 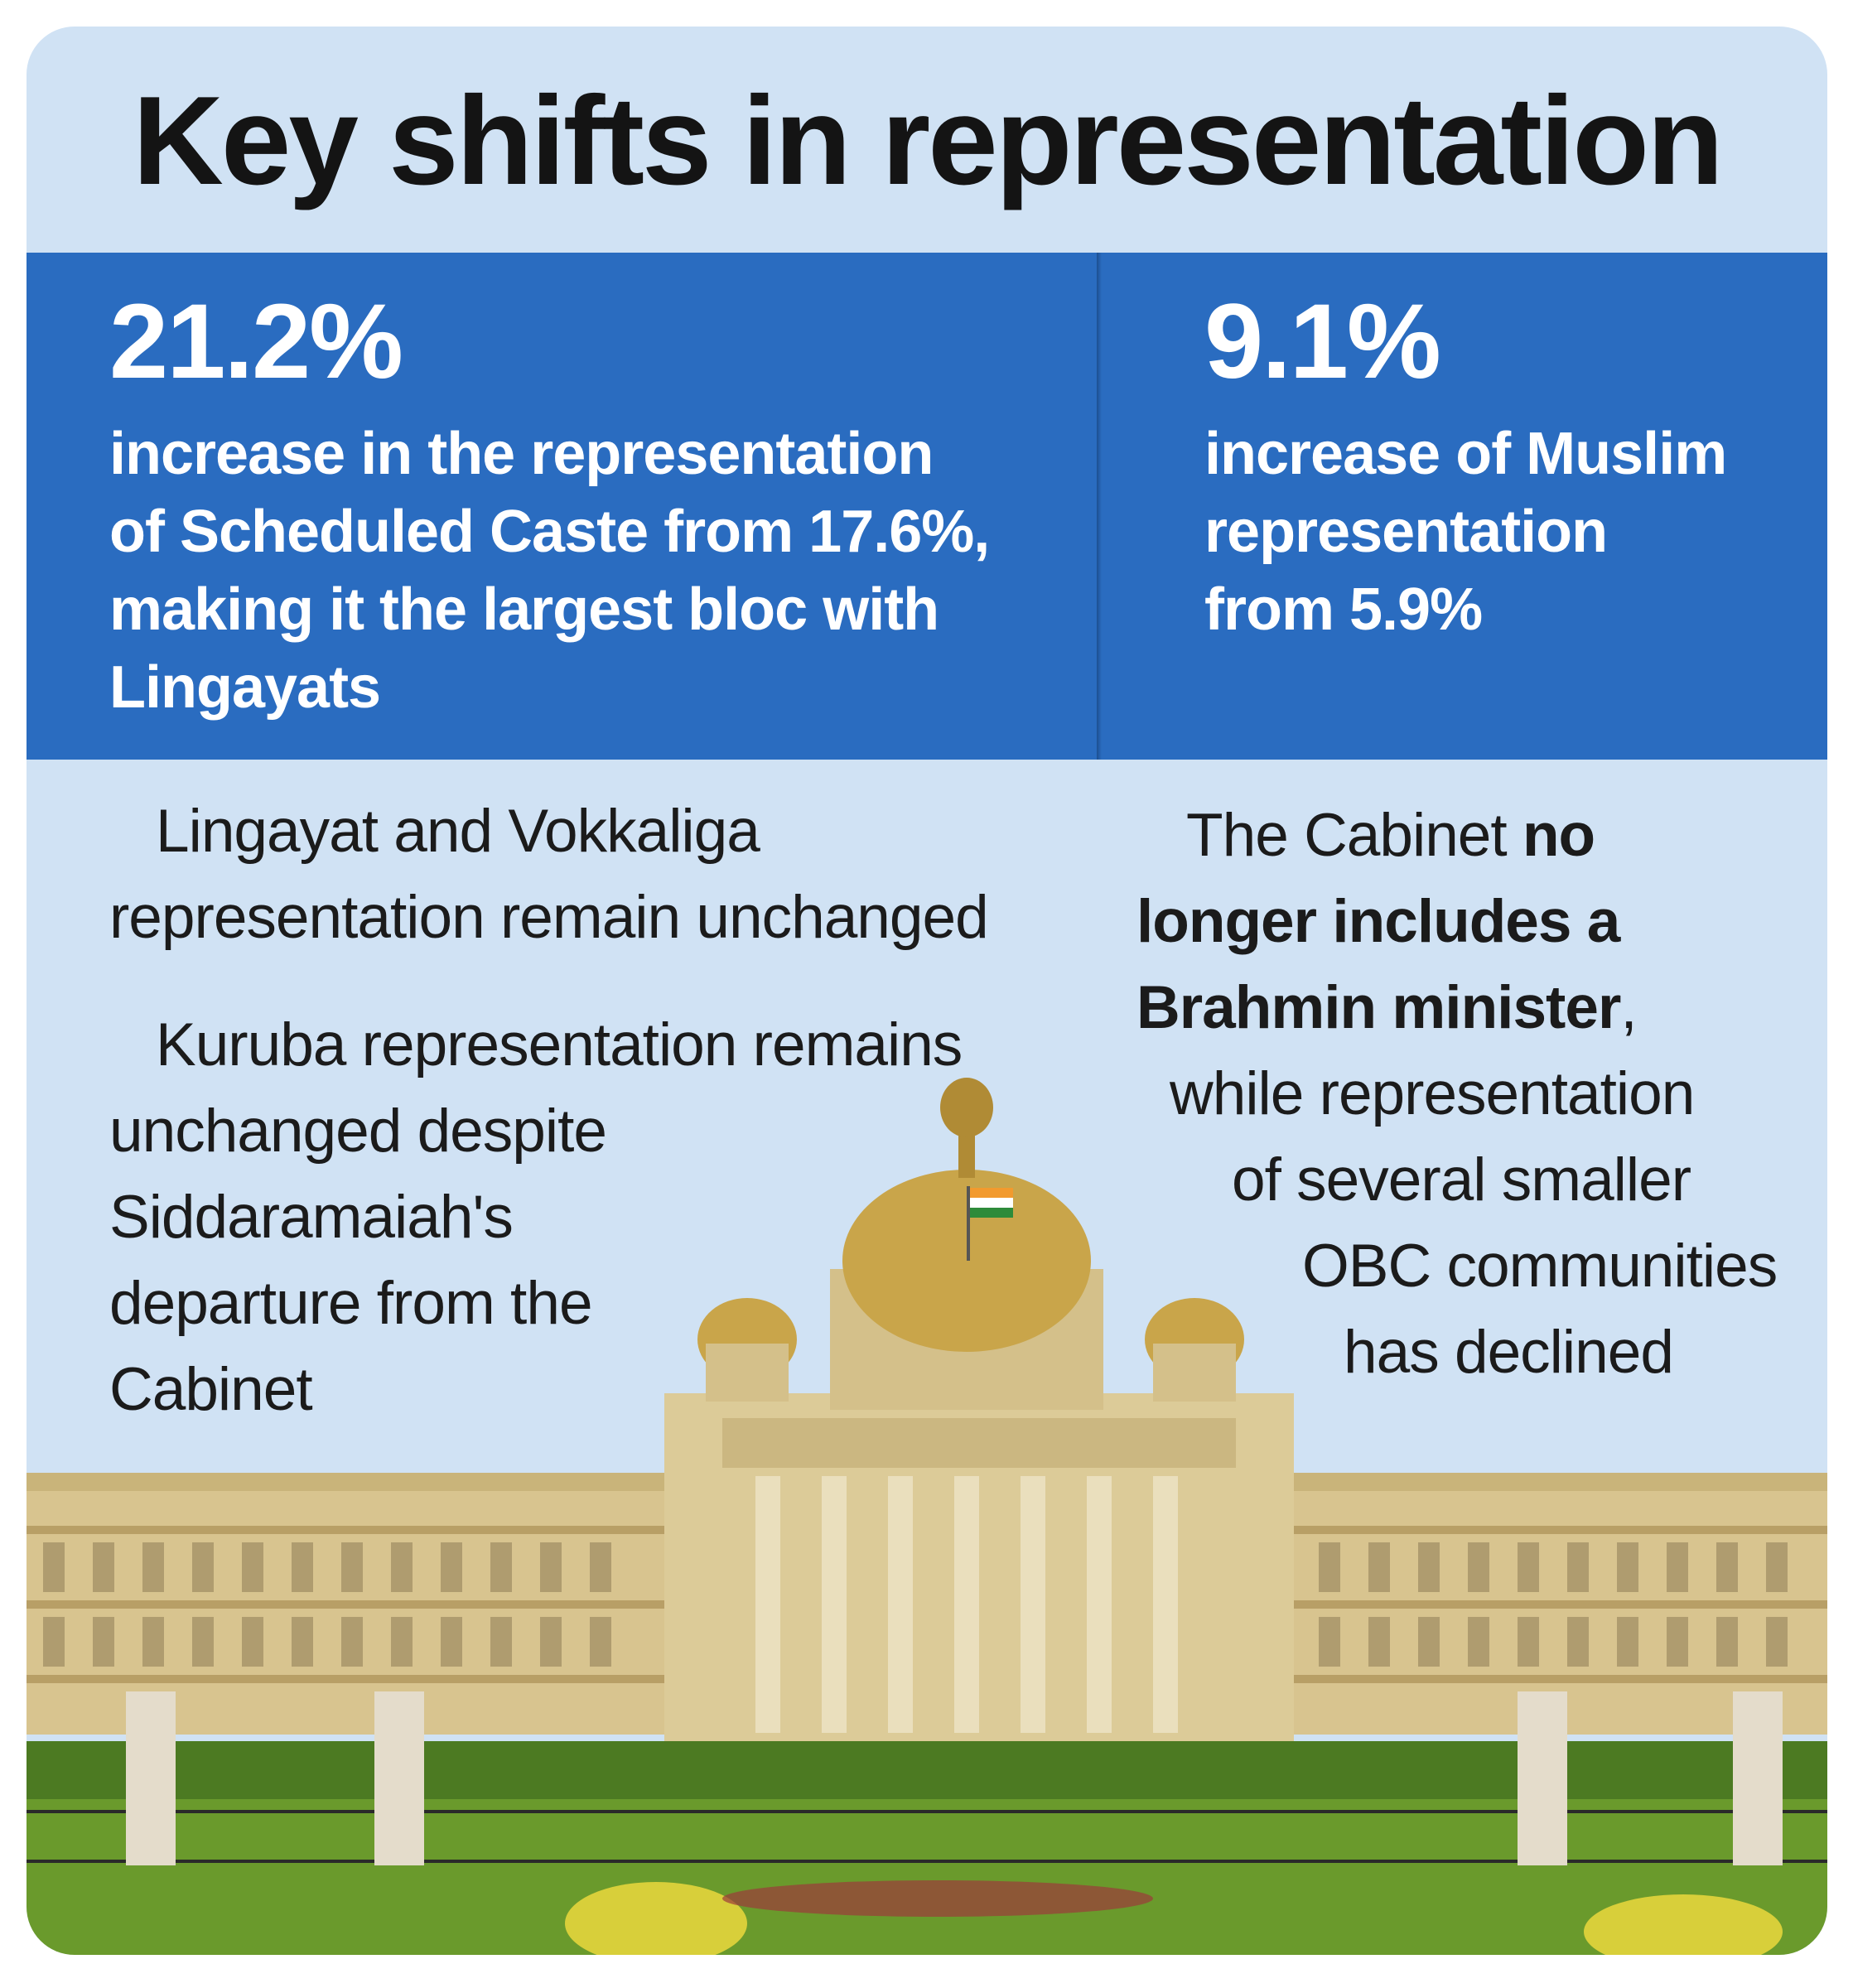 I want to click on note-line: representation remain unchanged, so click(x=549, y=917).